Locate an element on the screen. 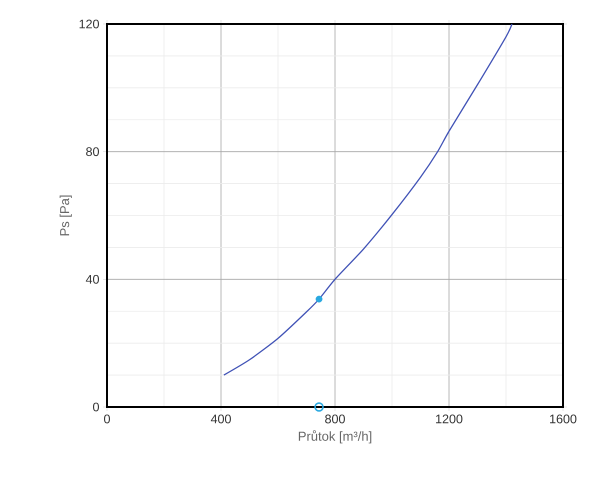 This screenshot has height=477, width=595. x-tick-label: 800 is located at coordinates (335, 419).